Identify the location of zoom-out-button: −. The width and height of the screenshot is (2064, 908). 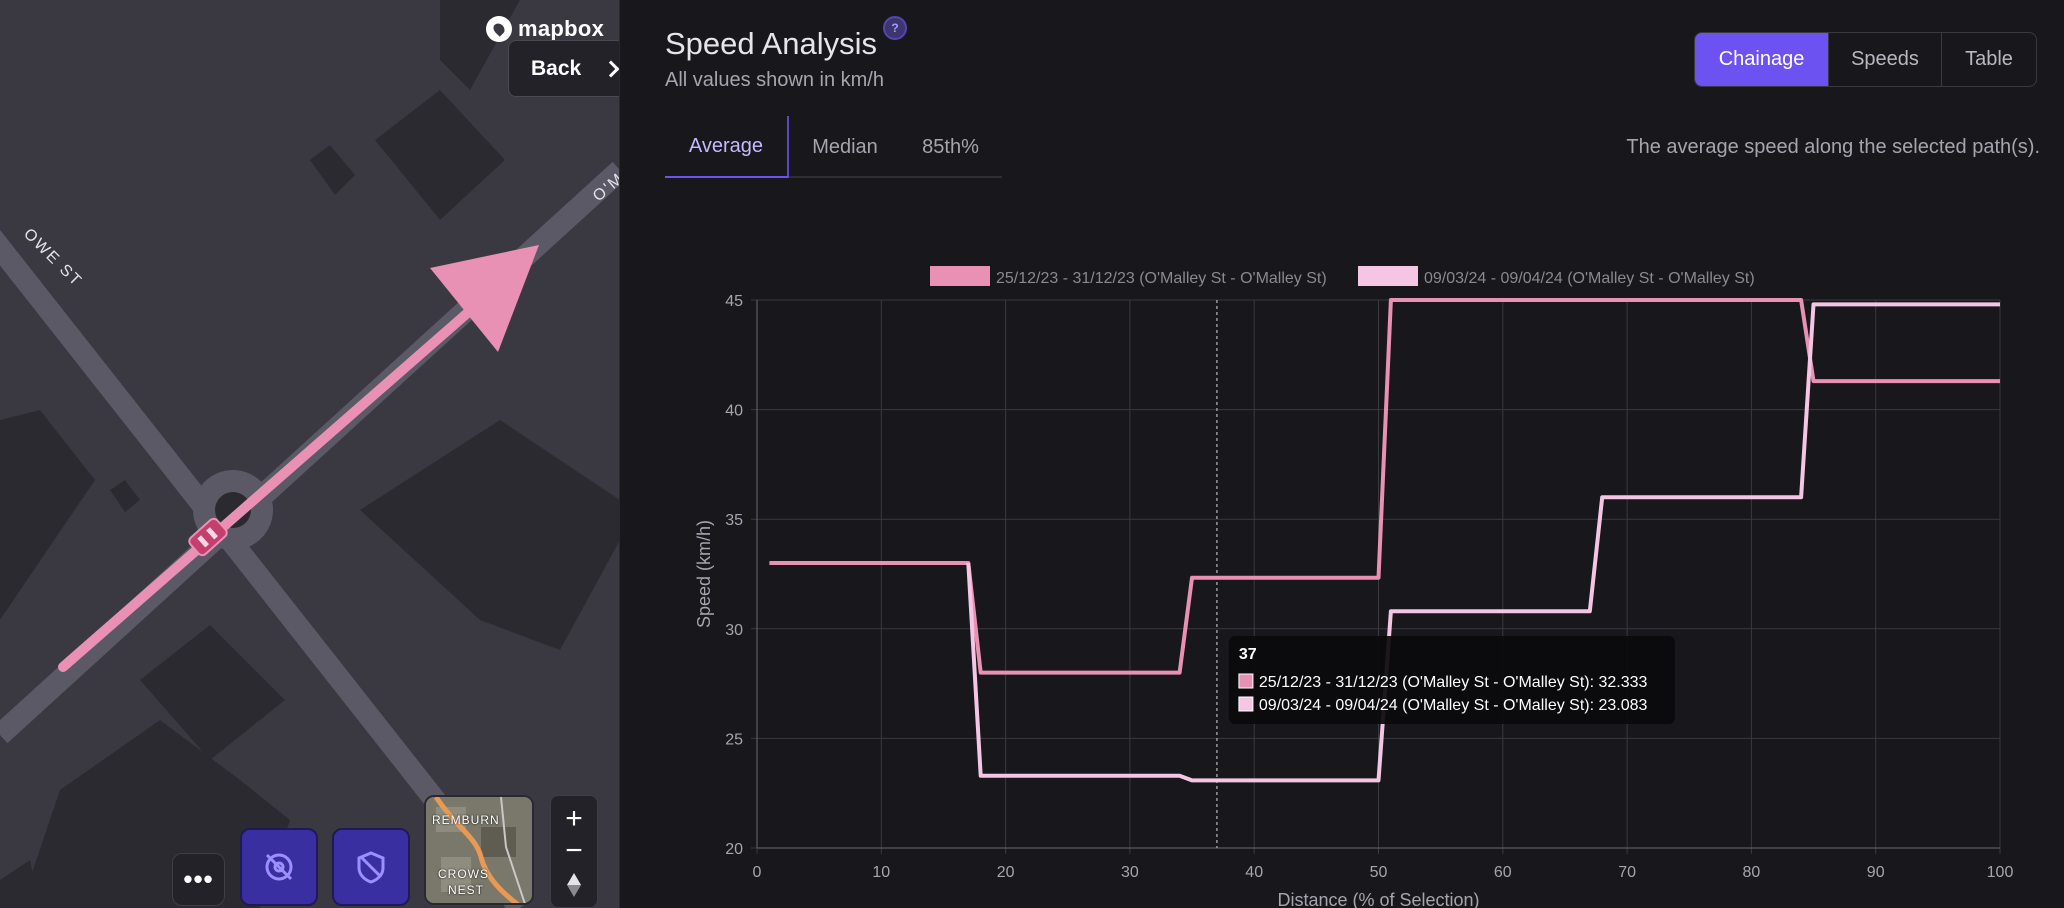
(574, 851).